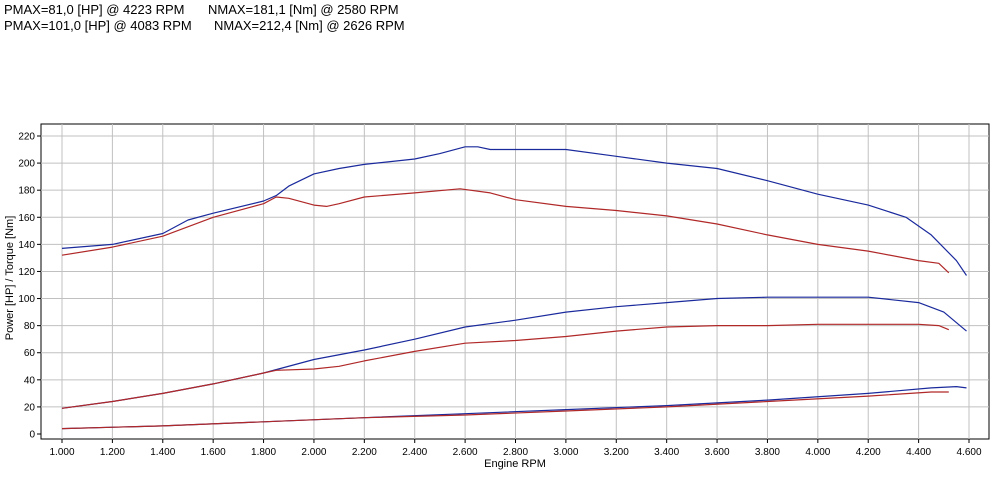 The width and height of the screenshot is (1008, 480). I want to click on y-tick-label: 160, so click(26, 218).